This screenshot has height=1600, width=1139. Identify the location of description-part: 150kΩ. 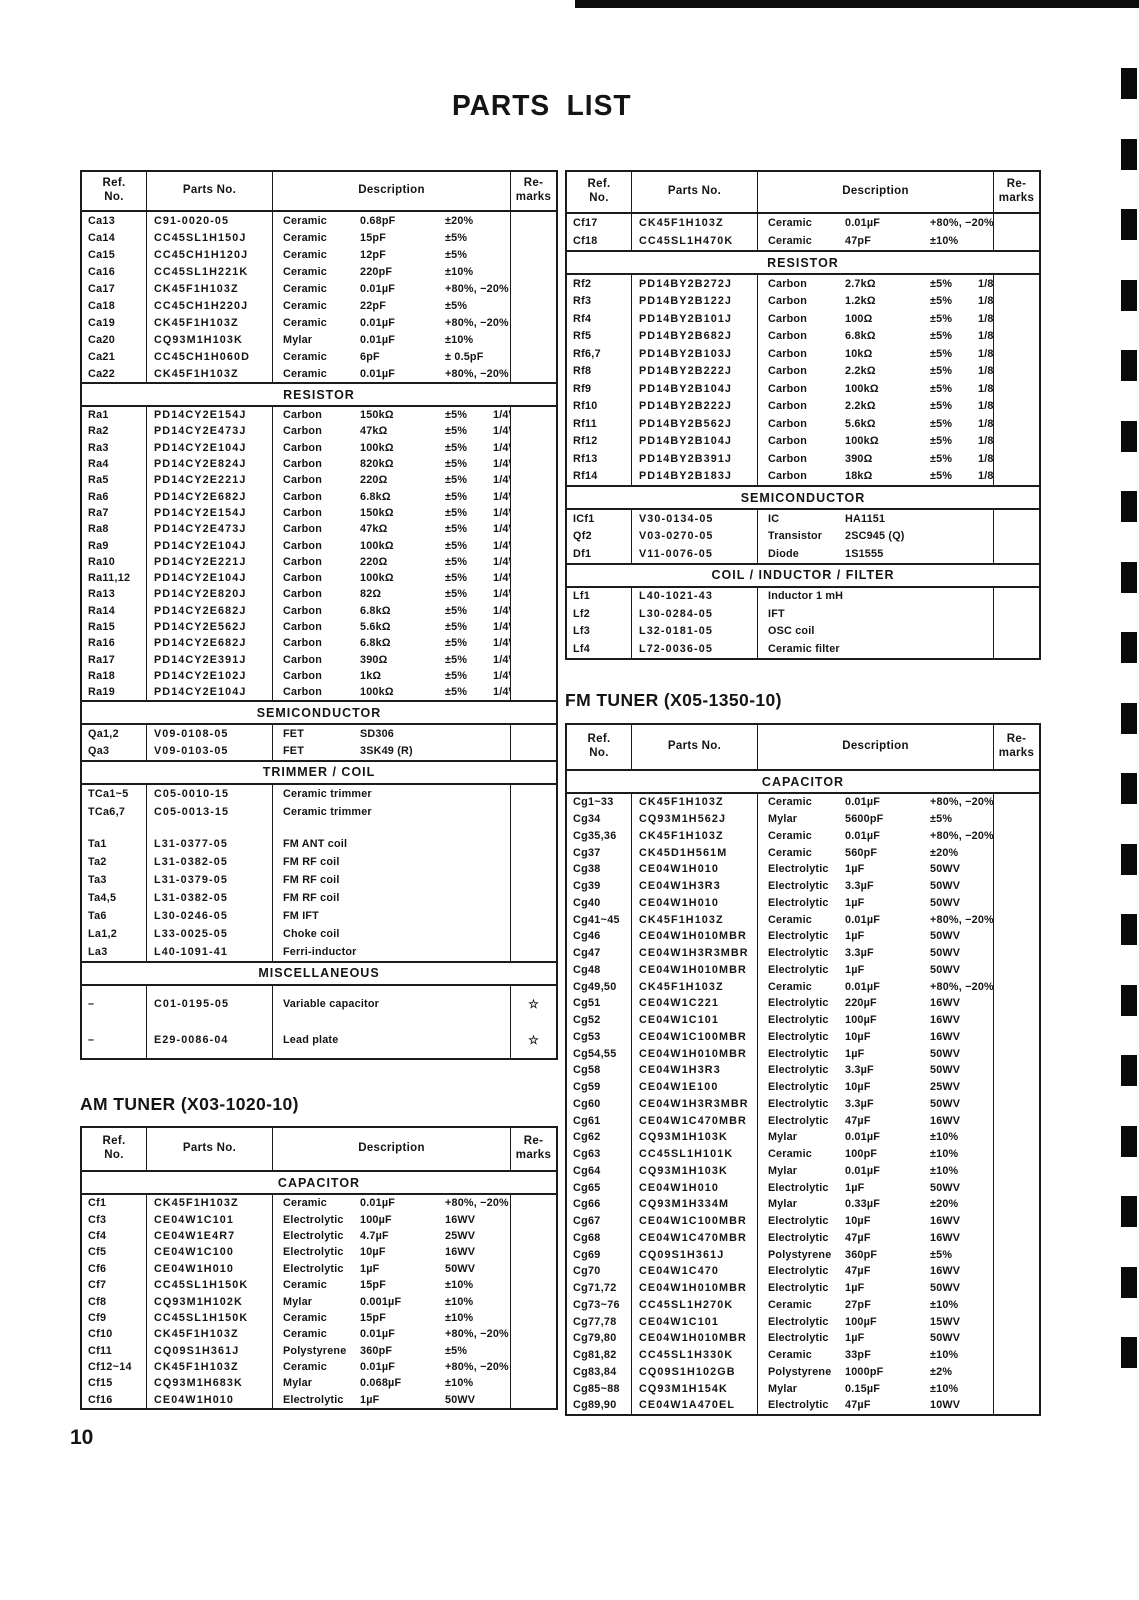
(377, 512).